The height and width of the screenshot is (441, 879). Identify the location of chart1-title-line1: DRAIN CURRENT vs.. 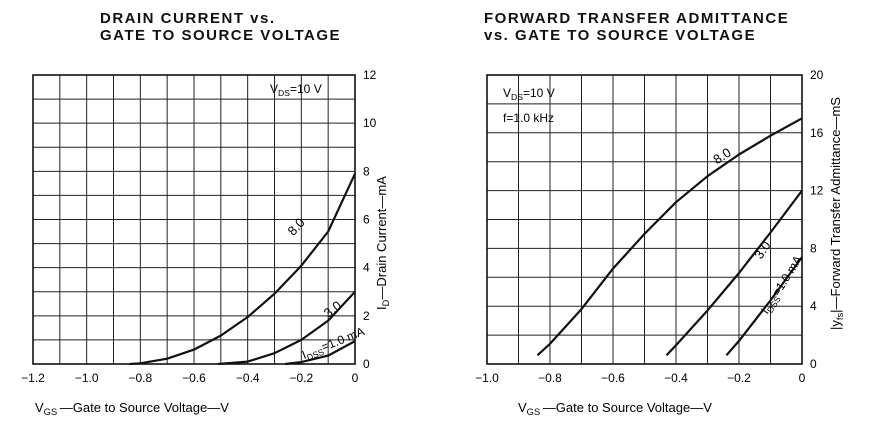
(188, 18).